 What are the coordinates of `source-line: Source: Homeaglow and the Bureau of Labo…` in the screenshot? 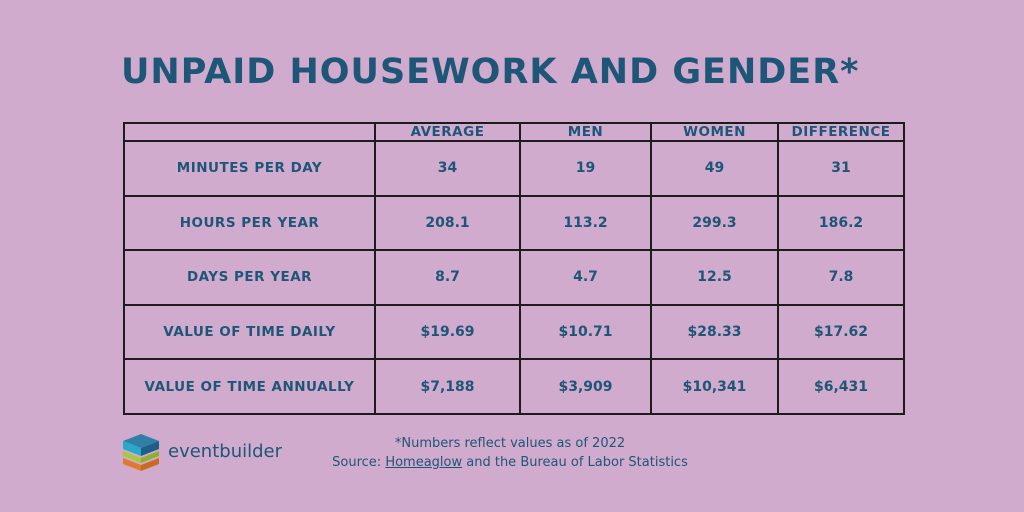 It's located at (510, 462).